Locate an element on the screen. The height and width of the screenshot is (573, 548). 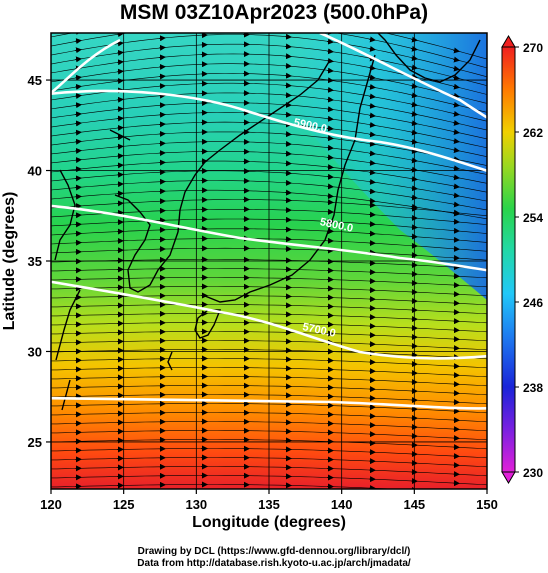
colorbar: 270 262 254 246 238 230 is located at coordinates (522, 259).